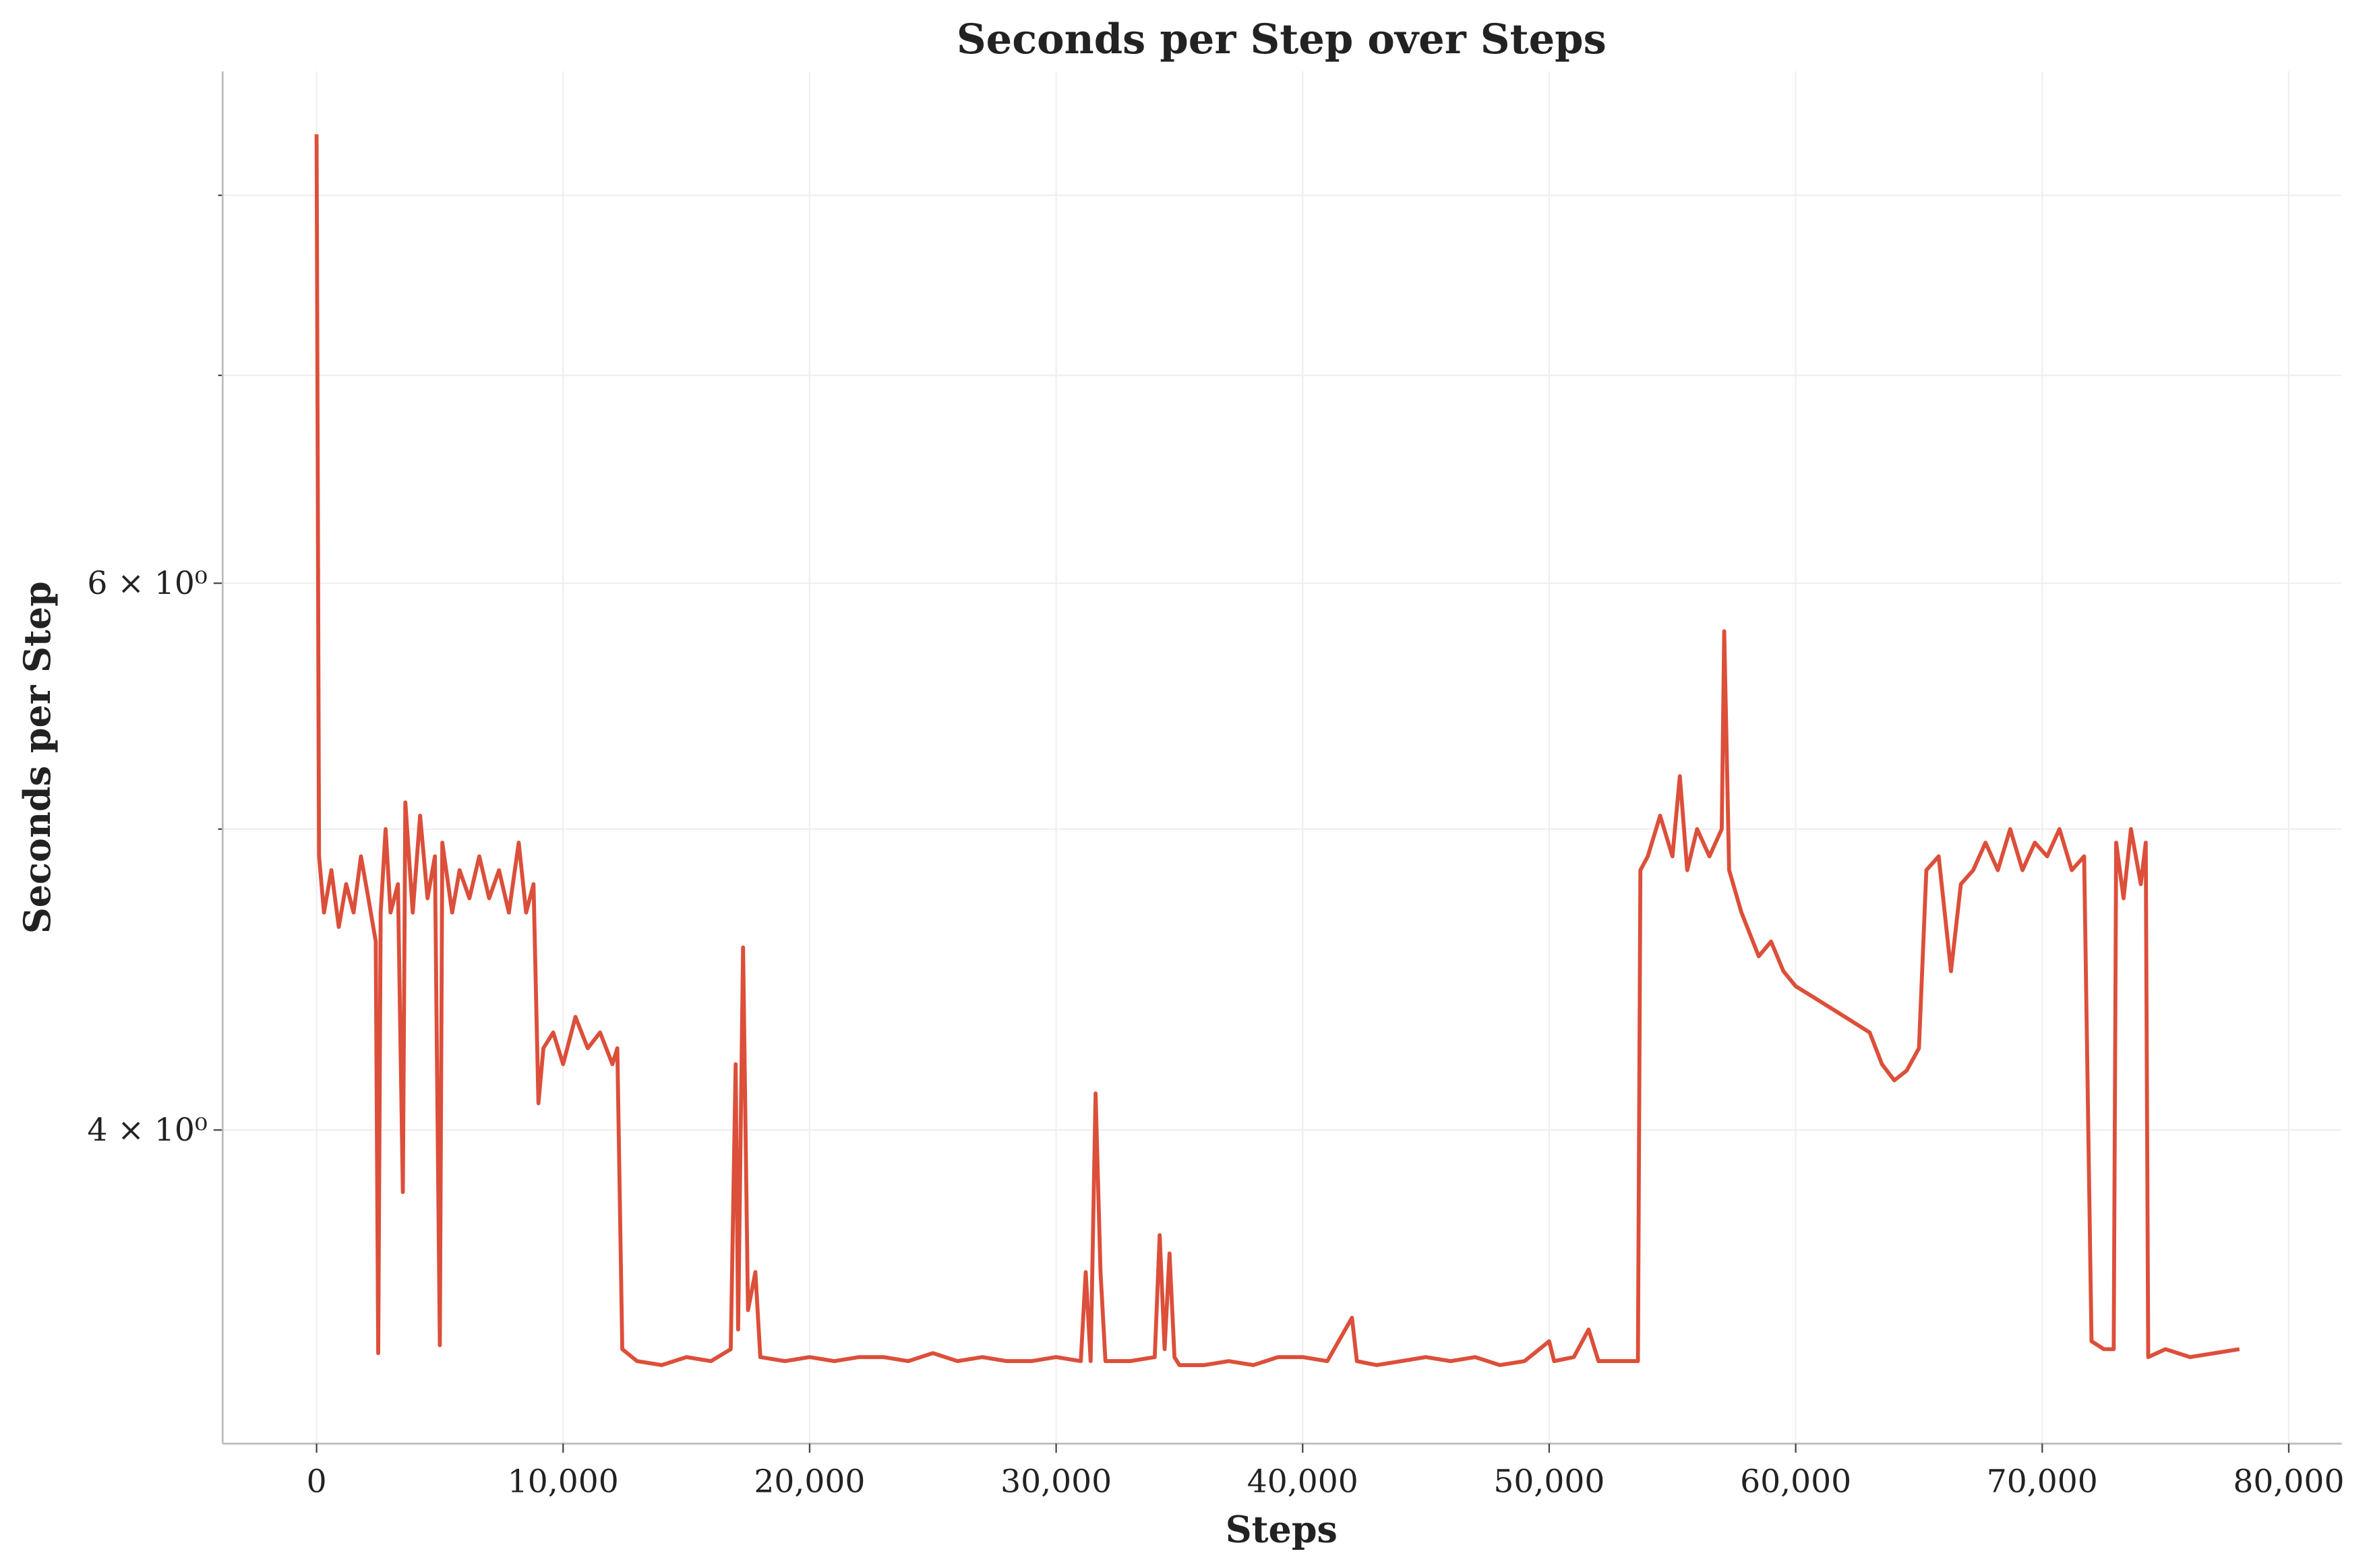 This screenshot has height=1568, width=2369. What do you see at coordinates (2288, 1481) in the screenshot?
I see `x-tick-label: 80,000` at bounding box center [2288, 1481].